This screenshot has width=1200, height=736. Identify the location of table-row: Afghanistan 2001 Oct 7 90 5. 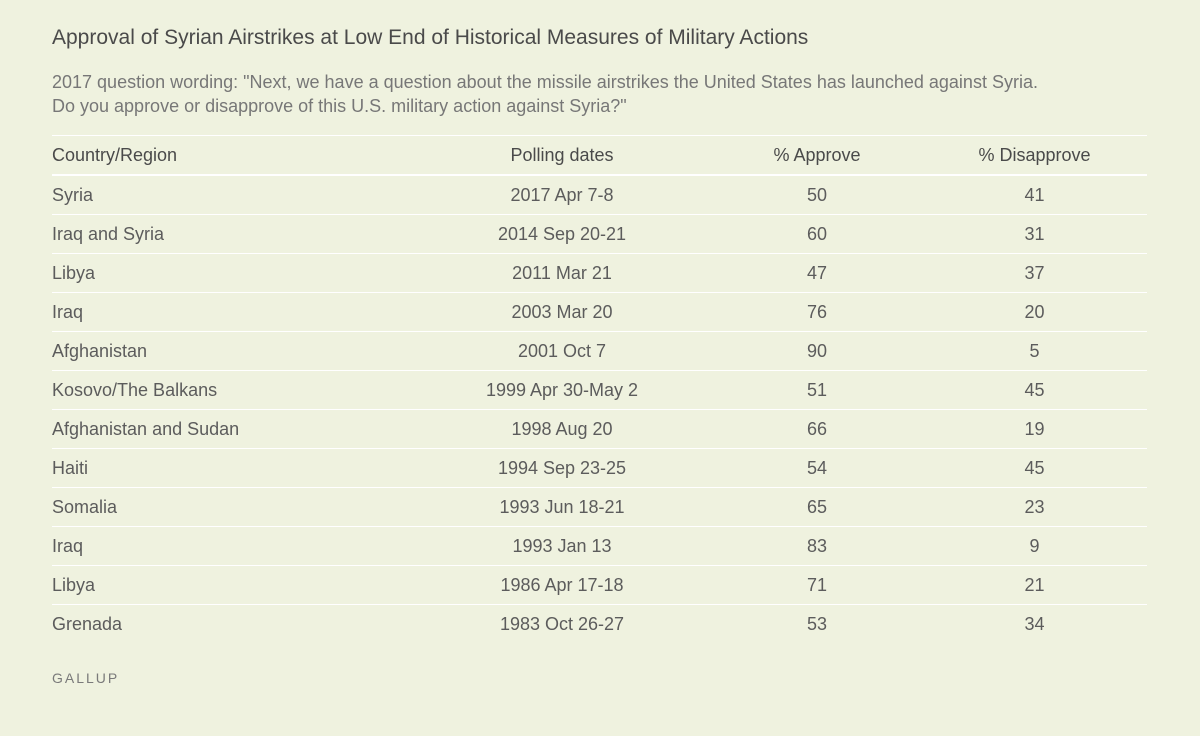
(599, 351).